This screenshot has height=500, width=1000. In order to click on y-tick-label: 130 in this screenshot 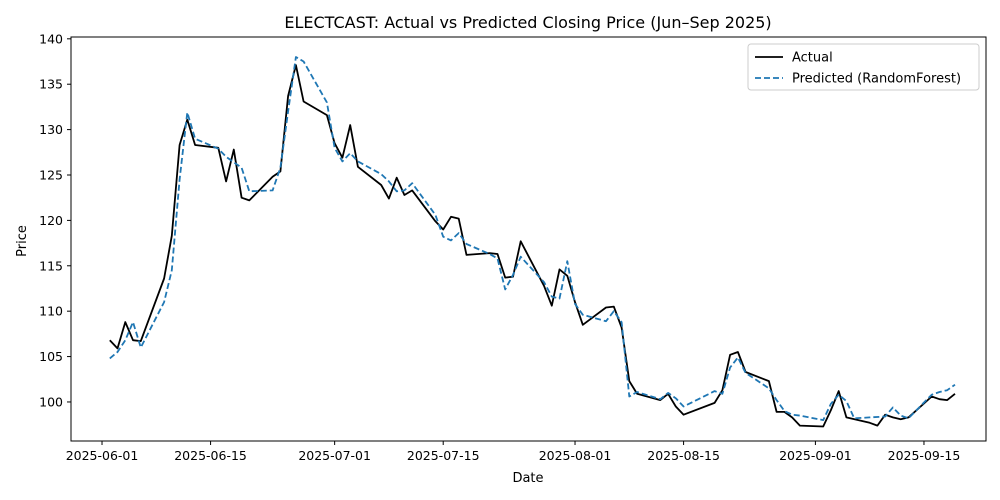, I will do `click(51, 129)`.